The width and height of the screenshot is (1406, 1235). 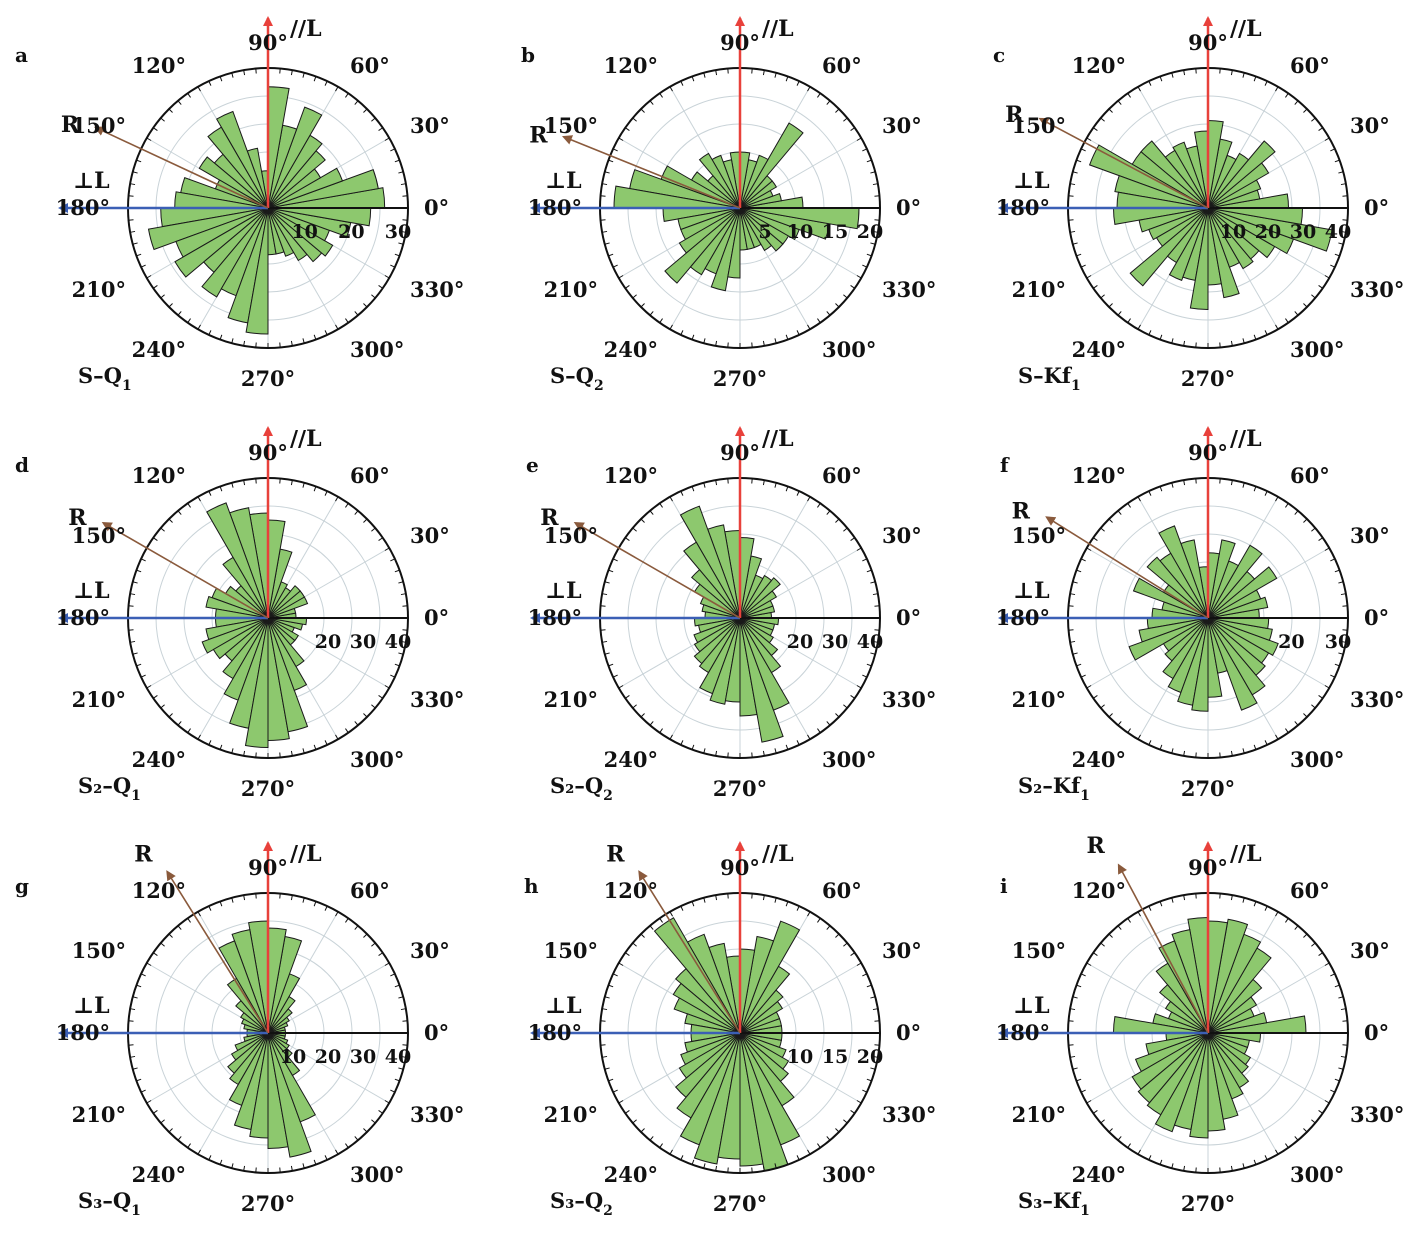 I want to click on sample-subscript: 1, so click(x=1085, y=796).